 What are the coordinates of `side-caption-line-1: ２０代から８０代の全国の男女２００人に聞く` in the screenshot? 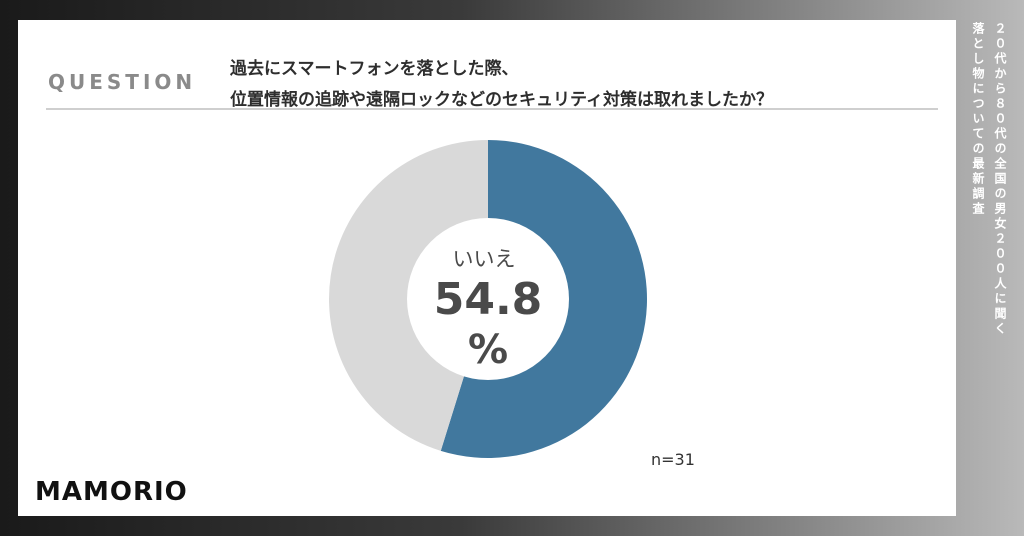 It's located at (1000, 179).